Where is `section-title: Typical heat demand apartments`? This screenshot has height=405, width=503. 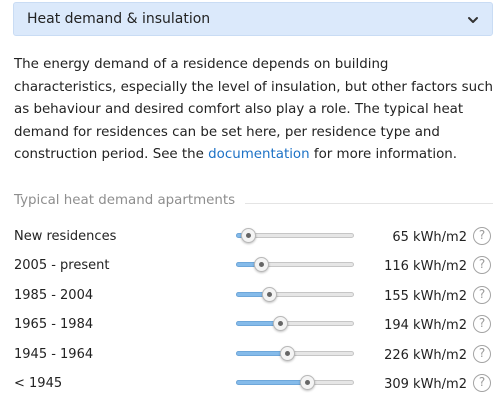 section-title: Typical heat demand apartments is located at coordinates (130, 200).